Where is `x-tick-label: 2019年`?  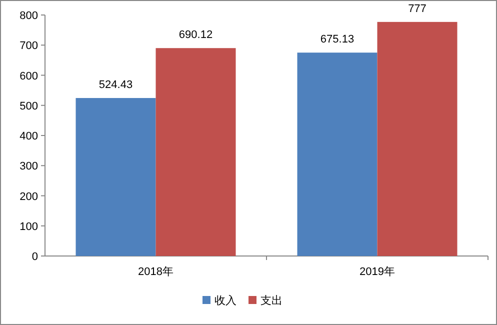 x-tick-label: 2019年 is located at coordinates (377, 272).